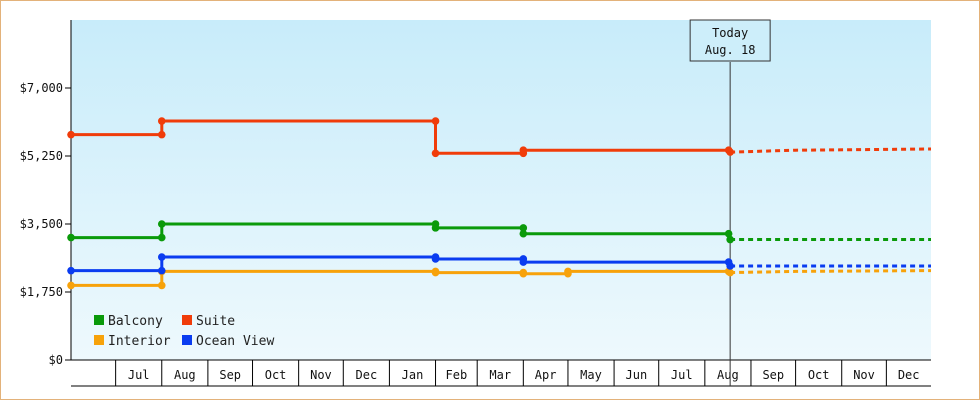 The width and height of the screenshot is (980, 404). What do you see at coordinates (41, 88) in the screenshot?
I see `y-tick-label: $7,000` at bounding box center [41, 88].